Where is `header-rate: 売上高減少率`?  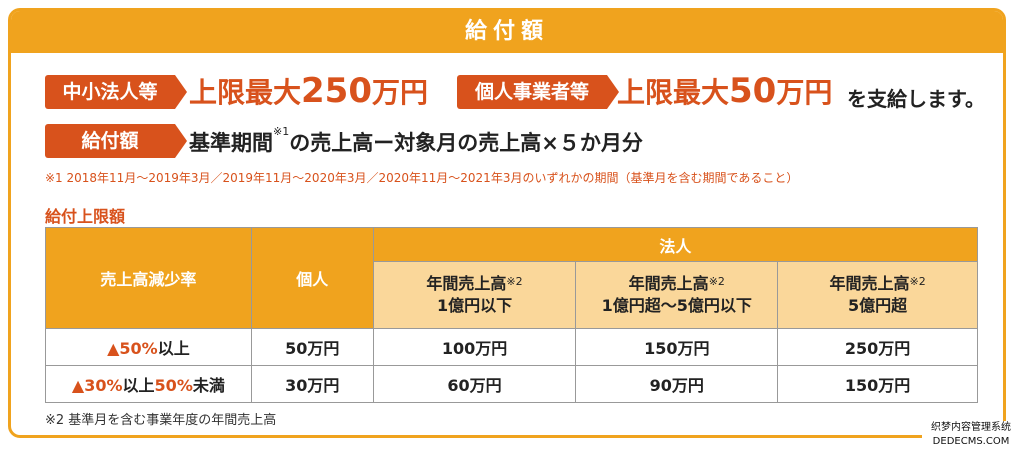 header-rate: 売上高減少率 is located at coordinates (148, 278).